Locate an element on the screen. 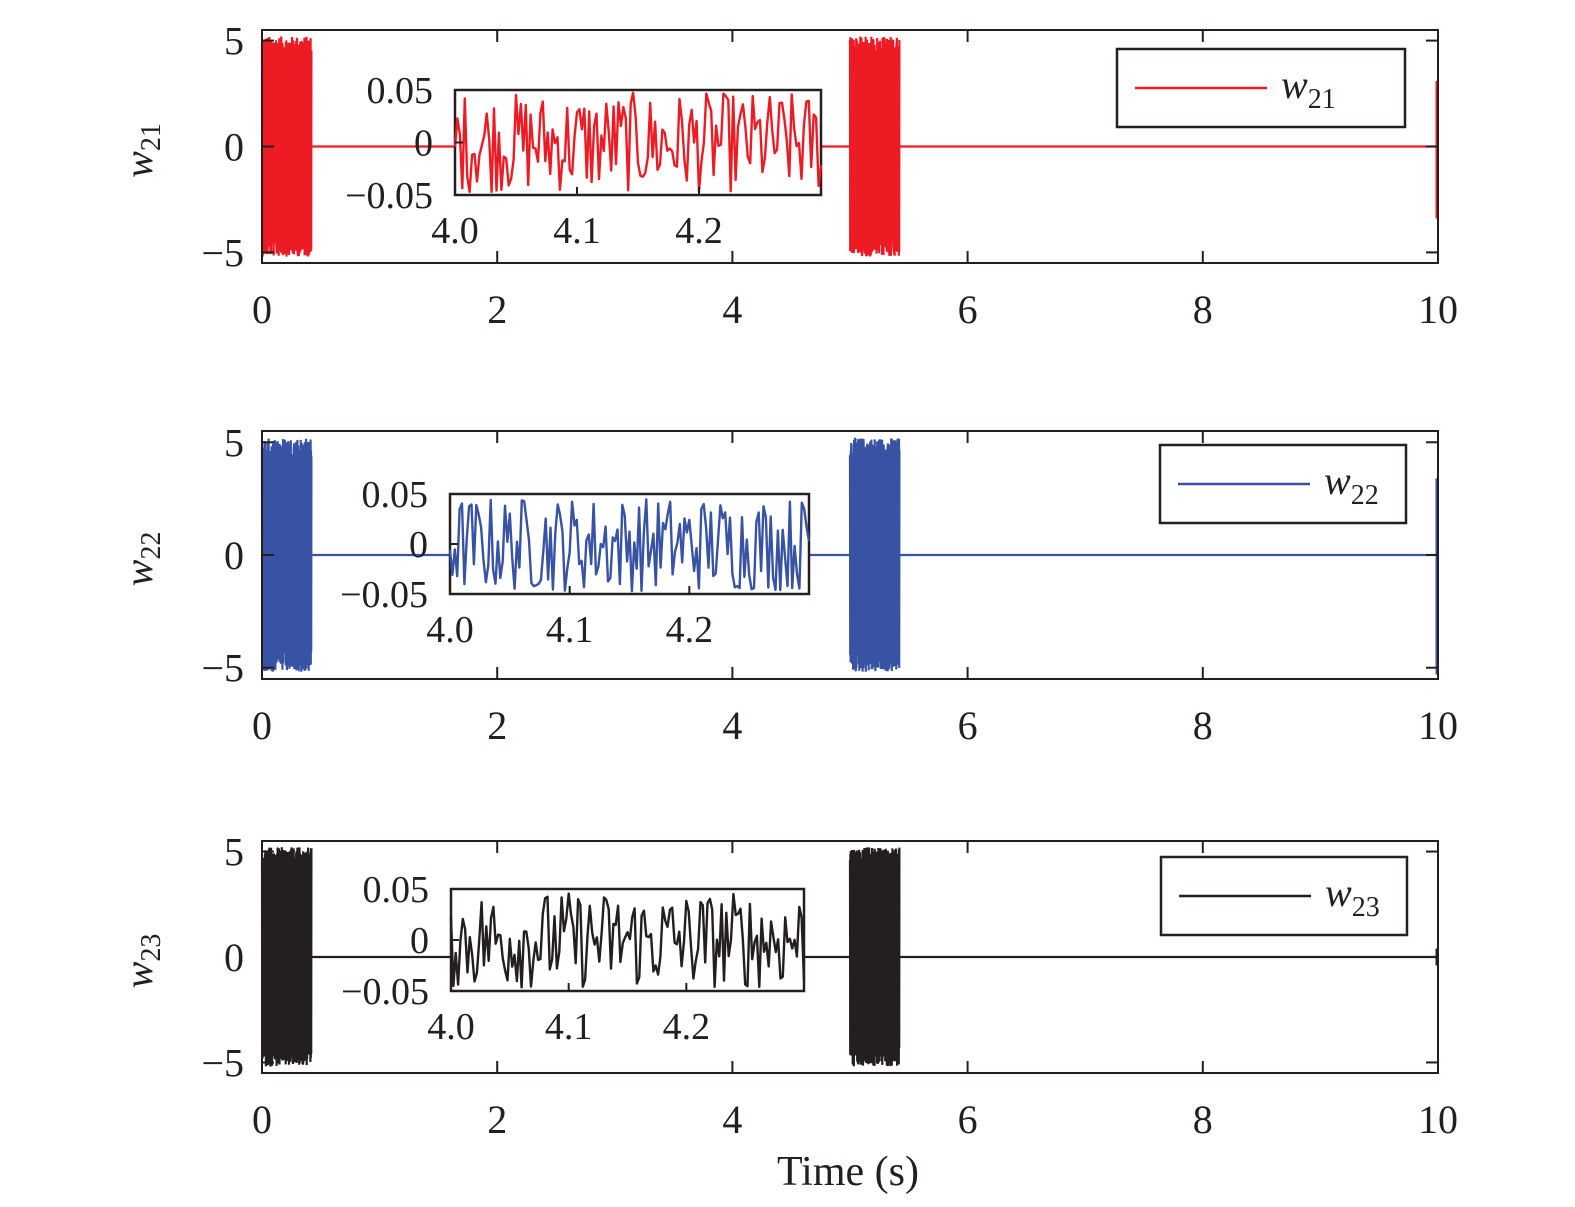  legend-label: w21 is located at coordinates (1308, 88).